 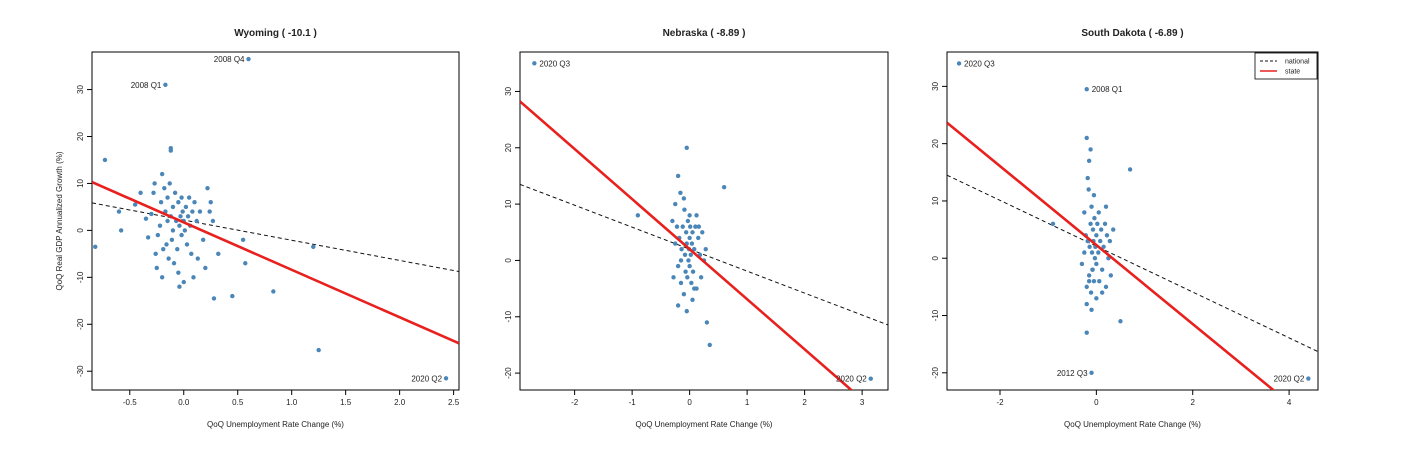 I want to click on y-tick-label: 20, so click(x=935, y=143).